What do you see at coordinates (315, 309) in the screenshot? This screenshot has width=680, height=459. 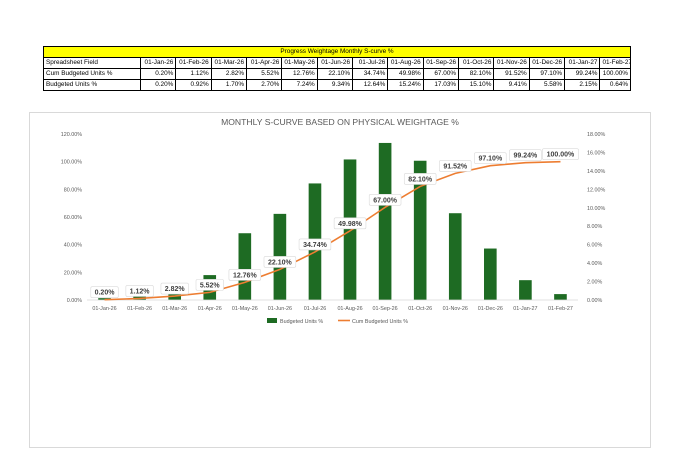 I see `x-tick-label: 01-Jul-26` at bounding box center [315, 309].